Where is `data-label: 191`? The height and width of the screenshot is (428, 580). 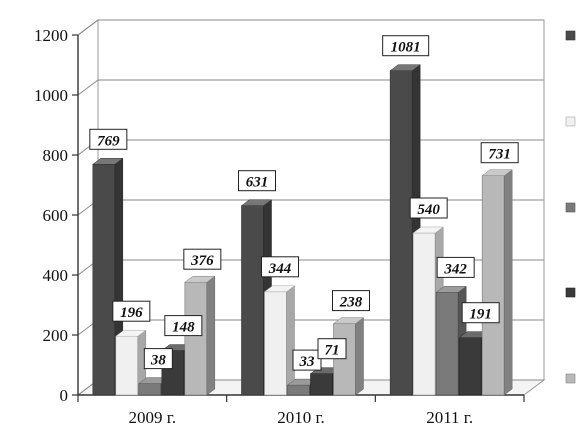 data-label: 191 is located at coordinates (480, 313).